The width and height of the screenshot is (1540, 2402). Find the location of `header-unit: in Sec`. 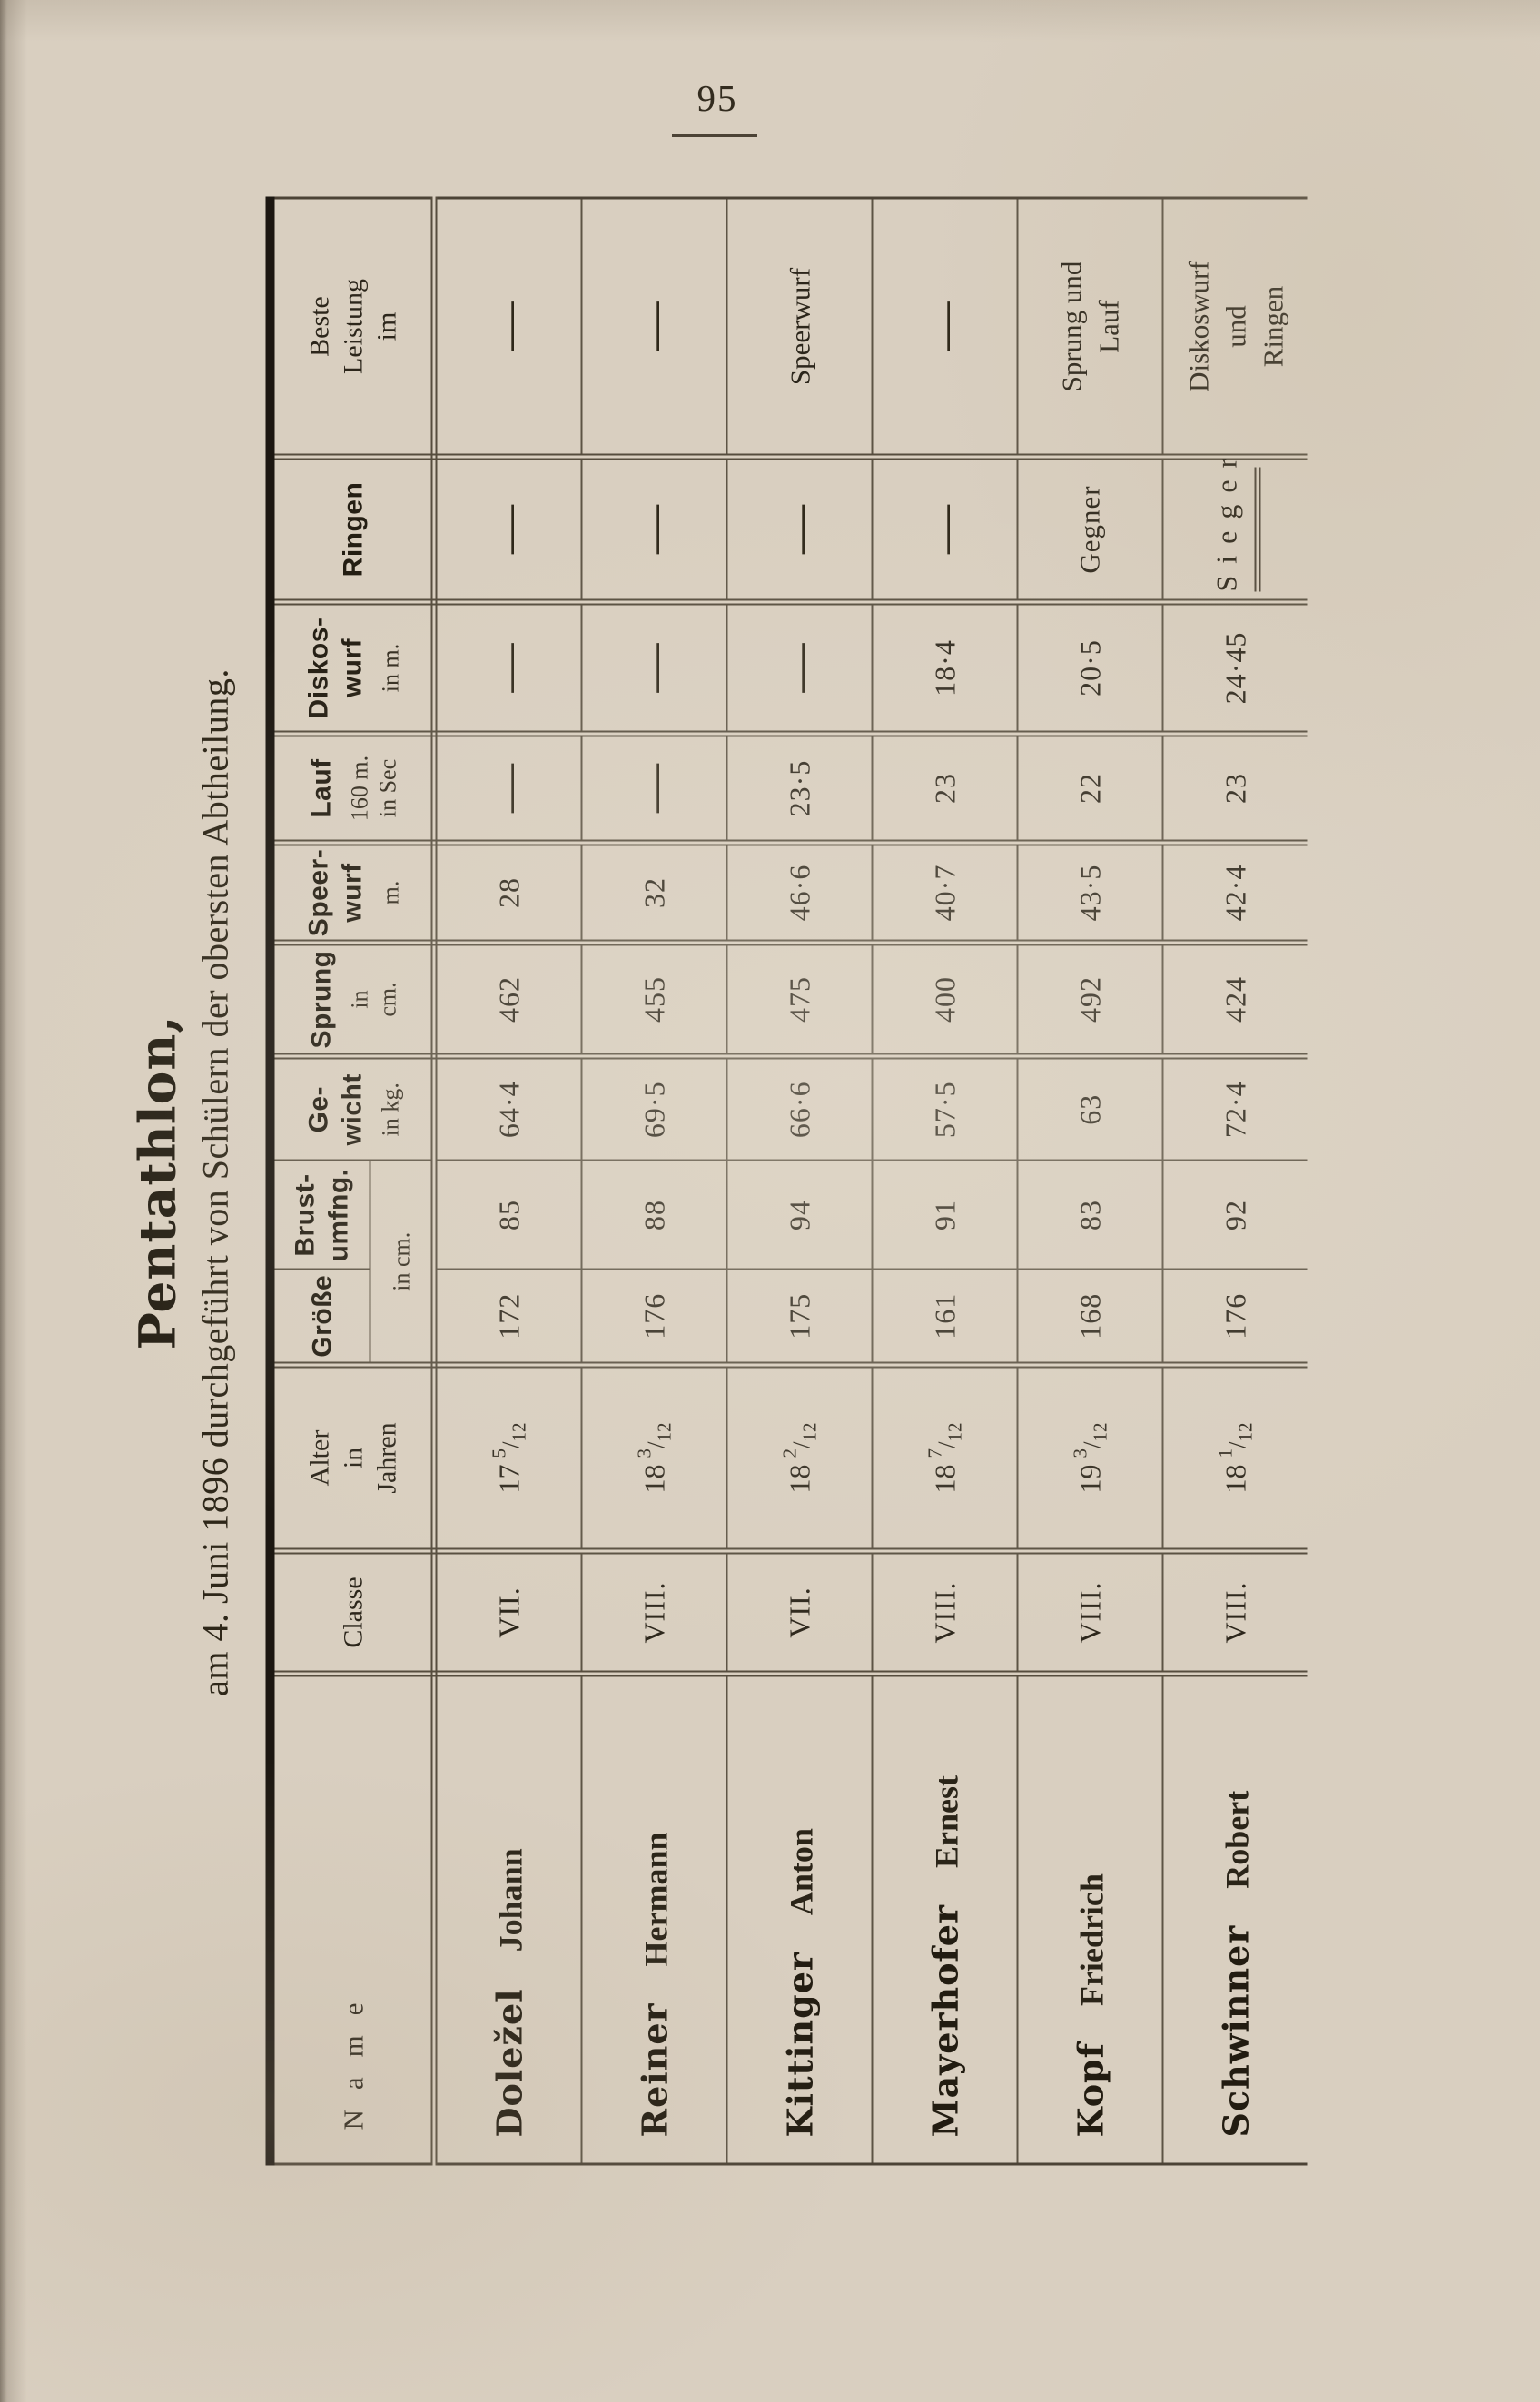

header-unit: in Sec is located at coordinates (387, 788).